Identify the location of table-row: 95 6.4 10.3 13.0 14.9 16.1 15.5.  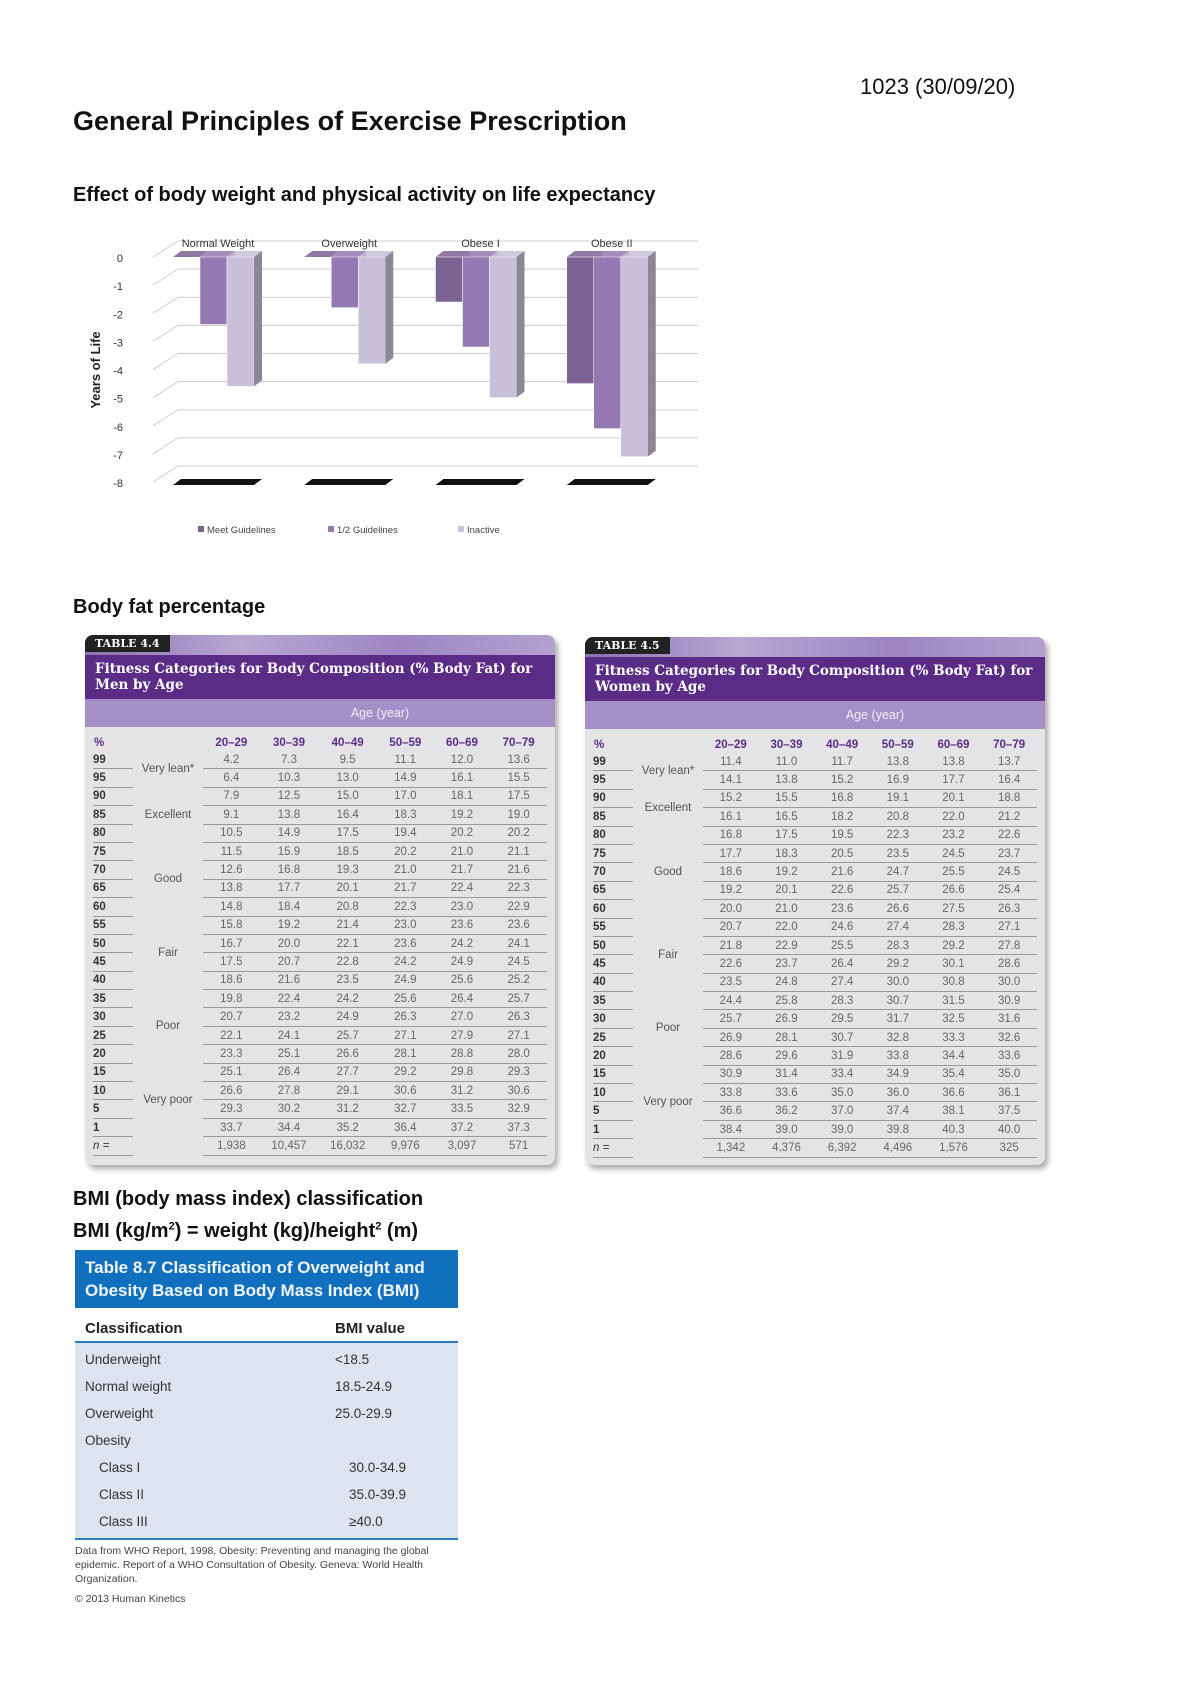
(320, 778).